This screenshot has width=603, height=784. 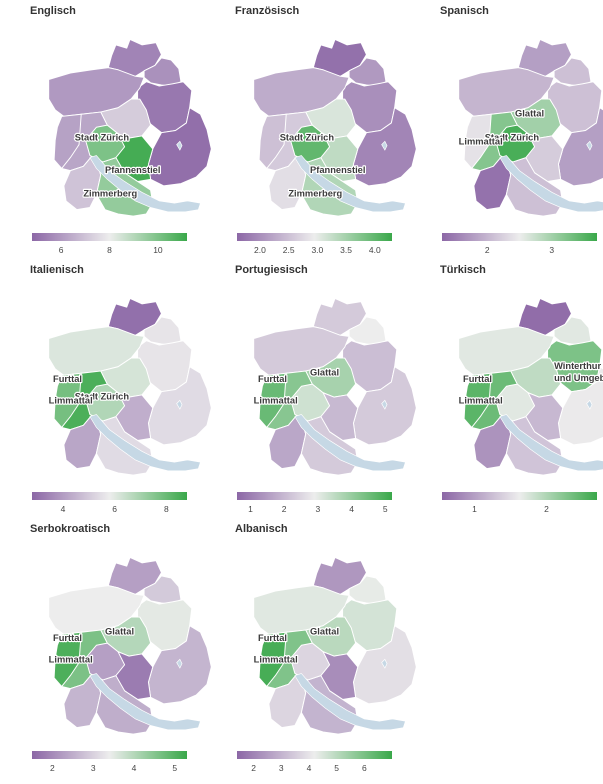 I want to click on panel-title: Serbokroatisch, so click(x=70, y=529).